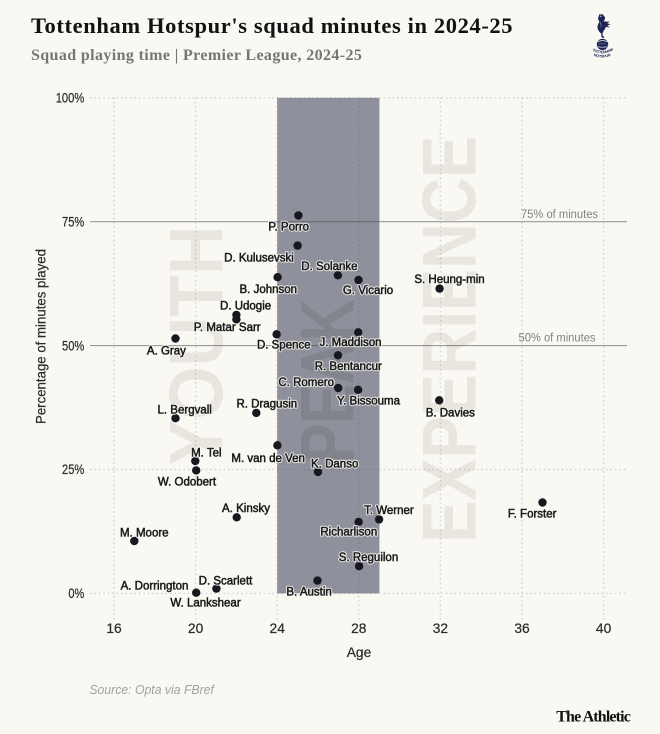  I want to click on svg-text: EXPERIENCE, so click(449, 339).